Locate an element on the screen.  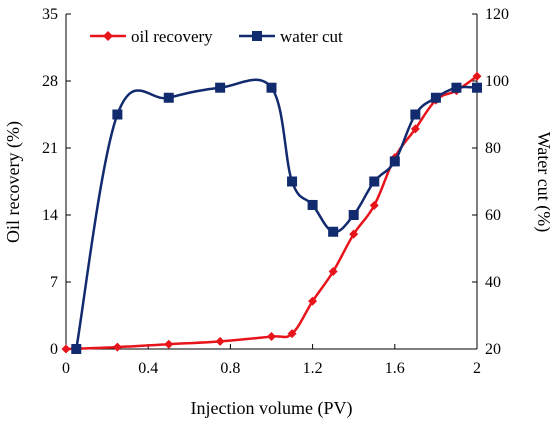
legend-oil-recovery-marker is located at coordinates (108, 36).